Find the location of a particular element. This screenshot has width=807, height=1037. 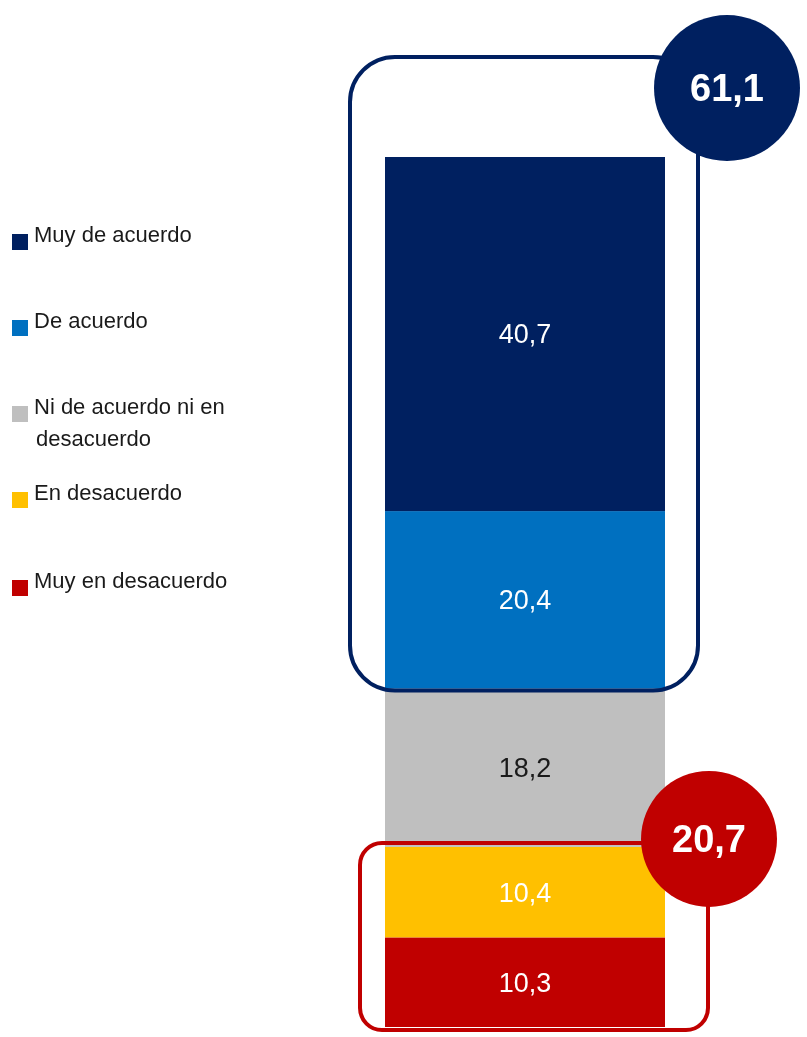

legend-label: Muy de acuerdo is located at coordinates (113, 234).